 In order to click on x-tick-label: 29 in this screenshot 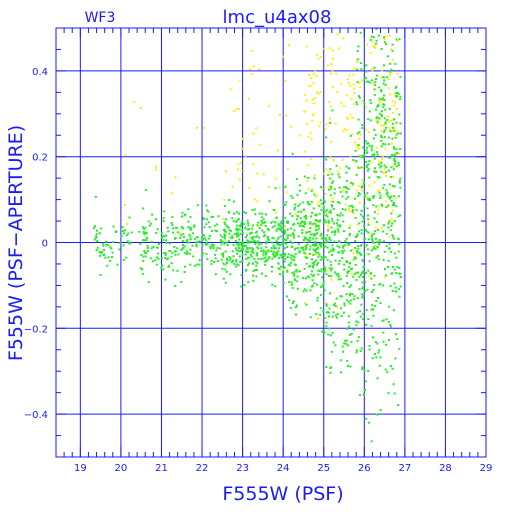, I will do `click(486, 468)`.